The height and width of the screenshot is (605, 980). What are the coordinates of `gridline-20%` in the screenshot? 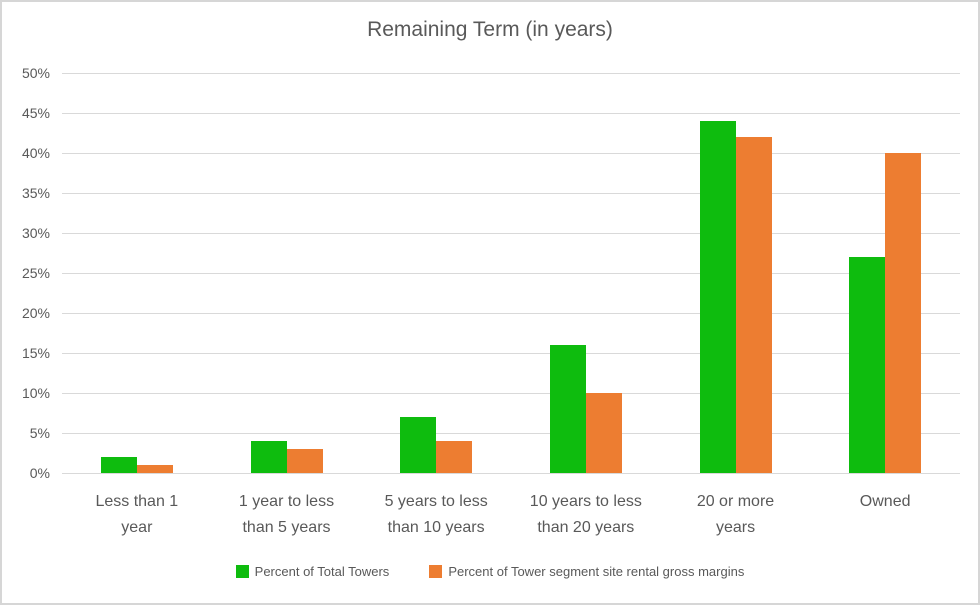 It's located at (511, 313).